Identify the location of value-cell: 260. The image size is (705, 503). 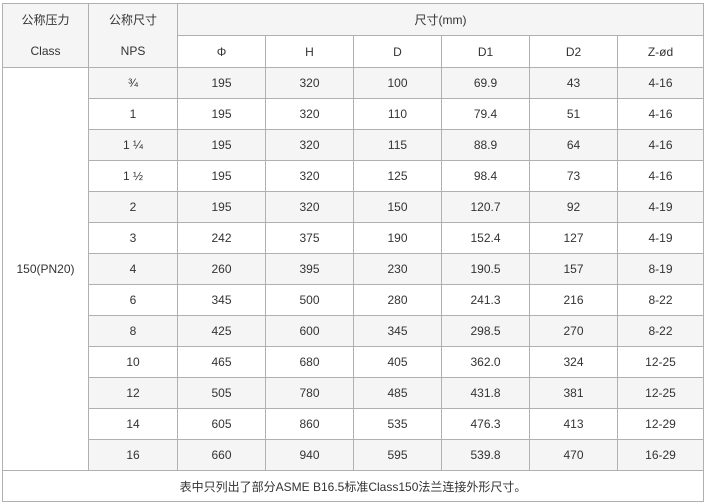
(221, 269).